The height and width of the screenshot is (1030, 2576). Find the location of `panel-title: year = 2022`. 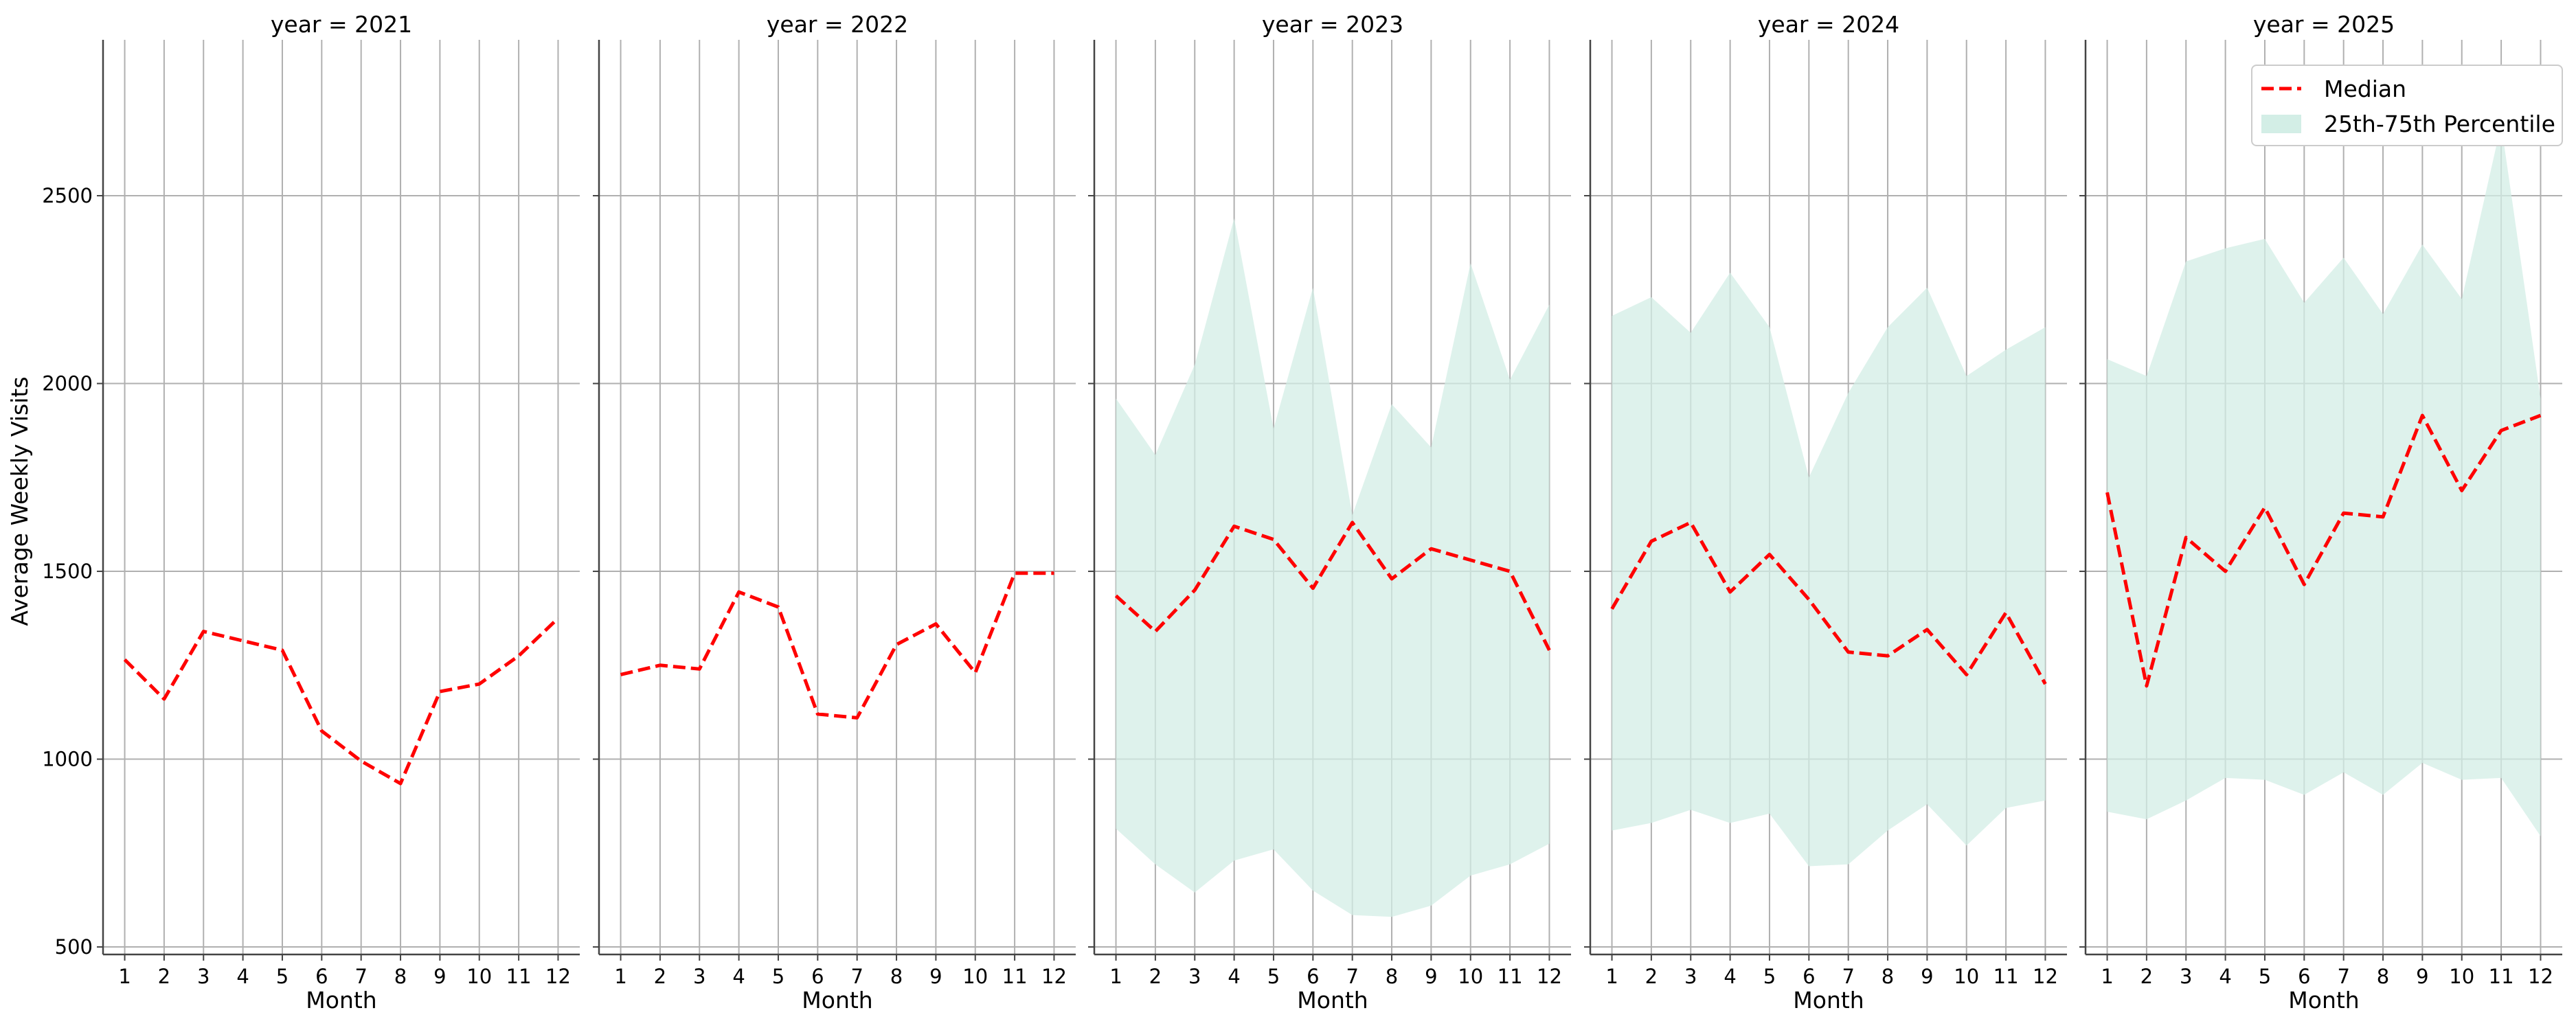

panel-title: year = 2022 is located at coordinates (837, 24).